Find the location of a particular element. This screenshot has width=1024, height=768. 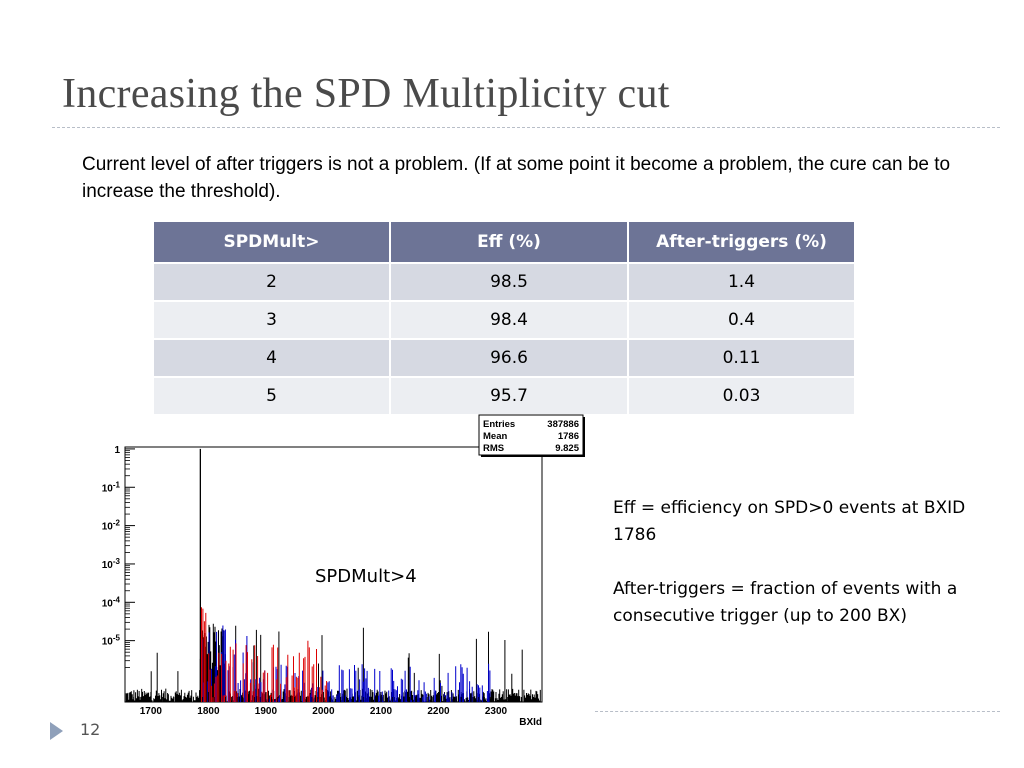

y-tick-label: 10⁻⁴ is located at coordinates (111, 602).